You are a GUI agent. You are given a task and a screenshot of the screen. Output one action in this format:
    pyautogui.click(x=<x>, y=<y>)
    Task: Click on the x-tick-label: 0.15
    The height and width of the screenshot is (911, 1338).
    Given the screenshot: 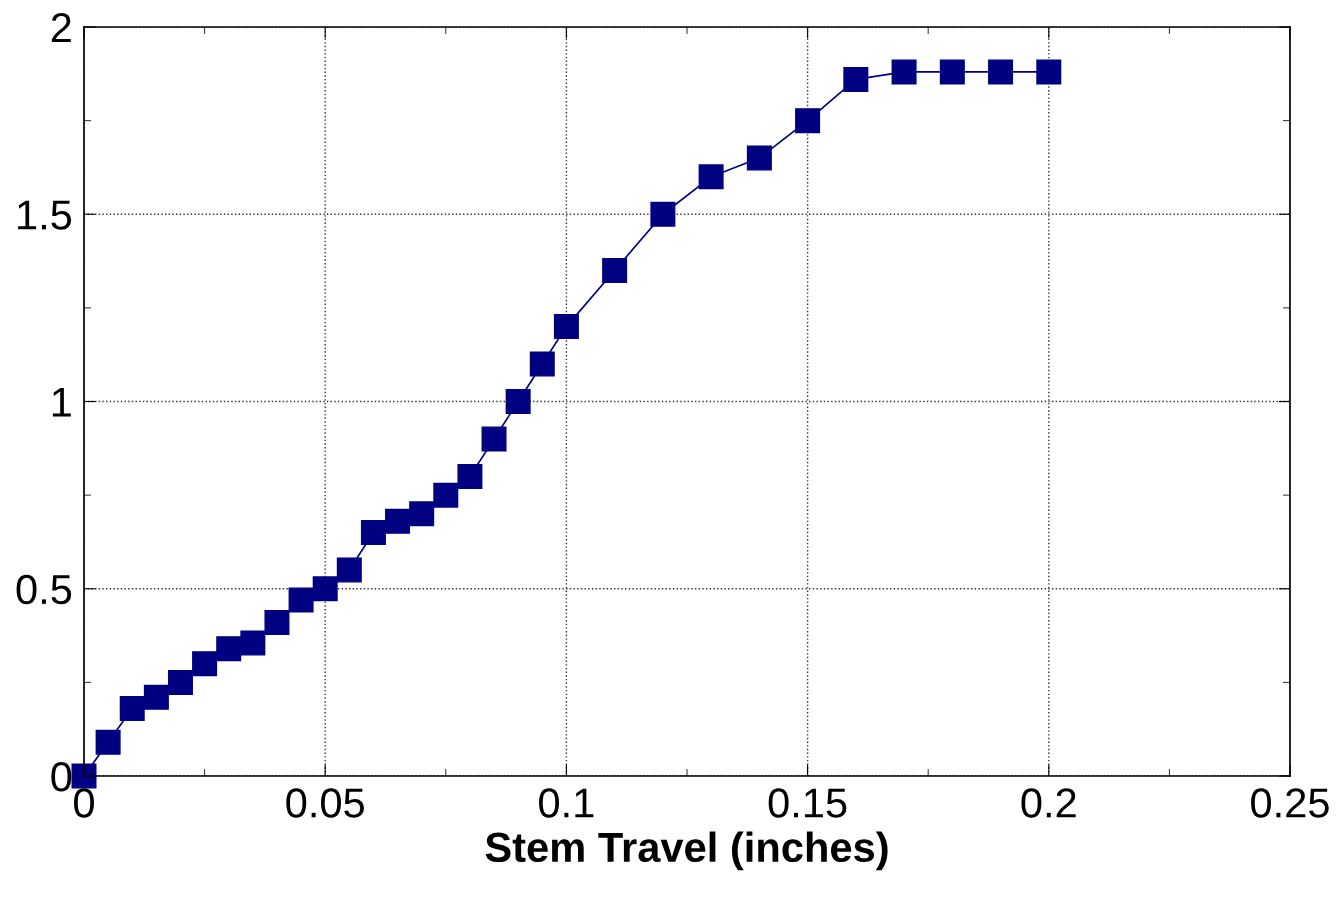 What is the action you would take?
    pyautogui.click(x=807, y=803)
    